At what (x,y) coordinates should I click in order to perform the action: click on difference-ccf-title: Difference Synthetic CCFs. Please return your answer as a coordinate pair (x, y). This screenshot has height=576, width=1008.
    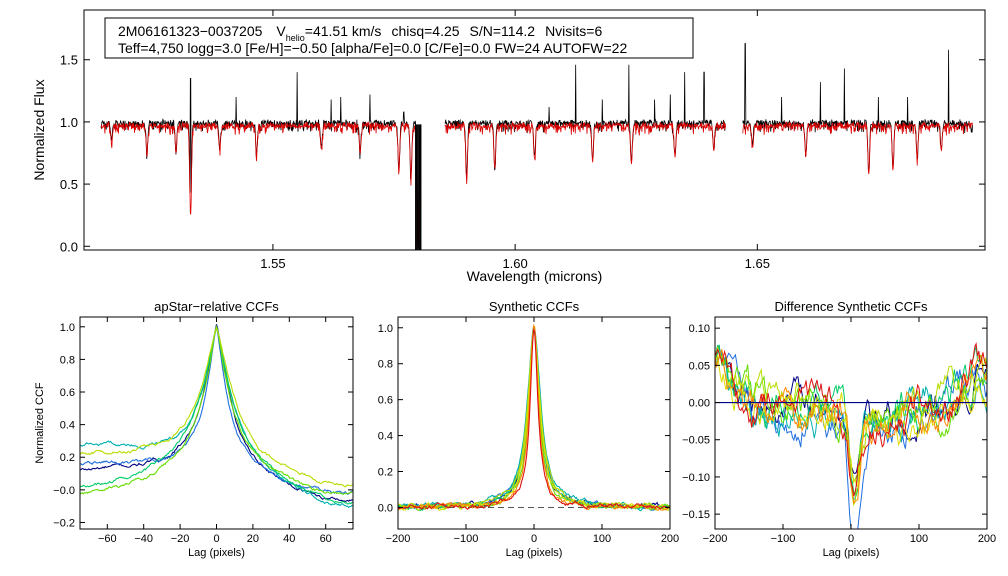
    Looking at the image, I should click on (851, 306).